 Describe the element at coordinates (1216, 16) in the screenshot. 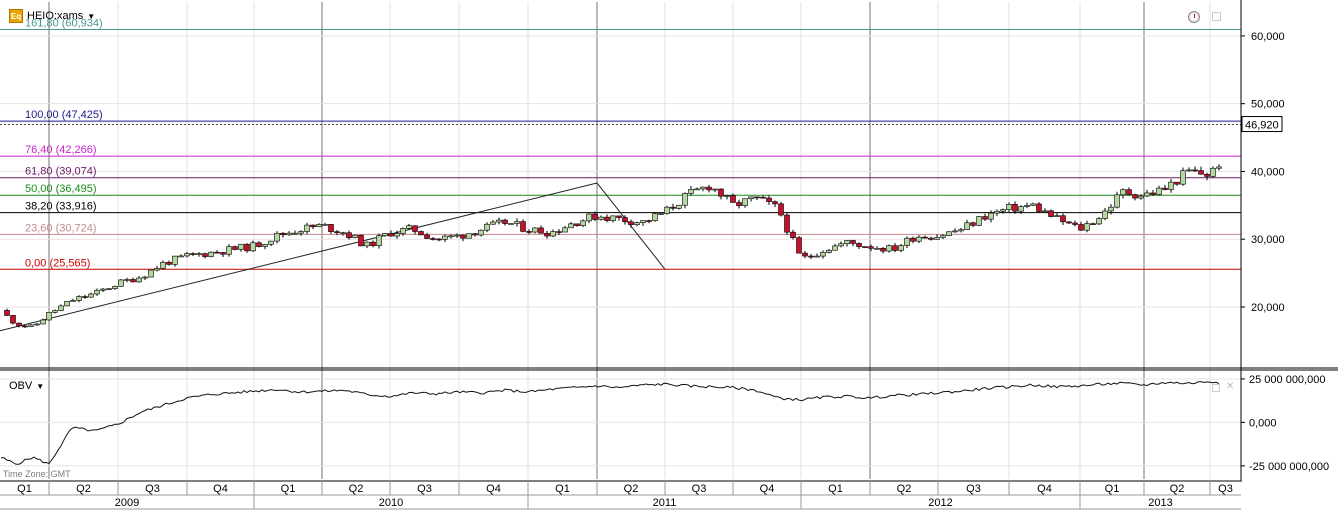

I see `maximize-icon` at that location.